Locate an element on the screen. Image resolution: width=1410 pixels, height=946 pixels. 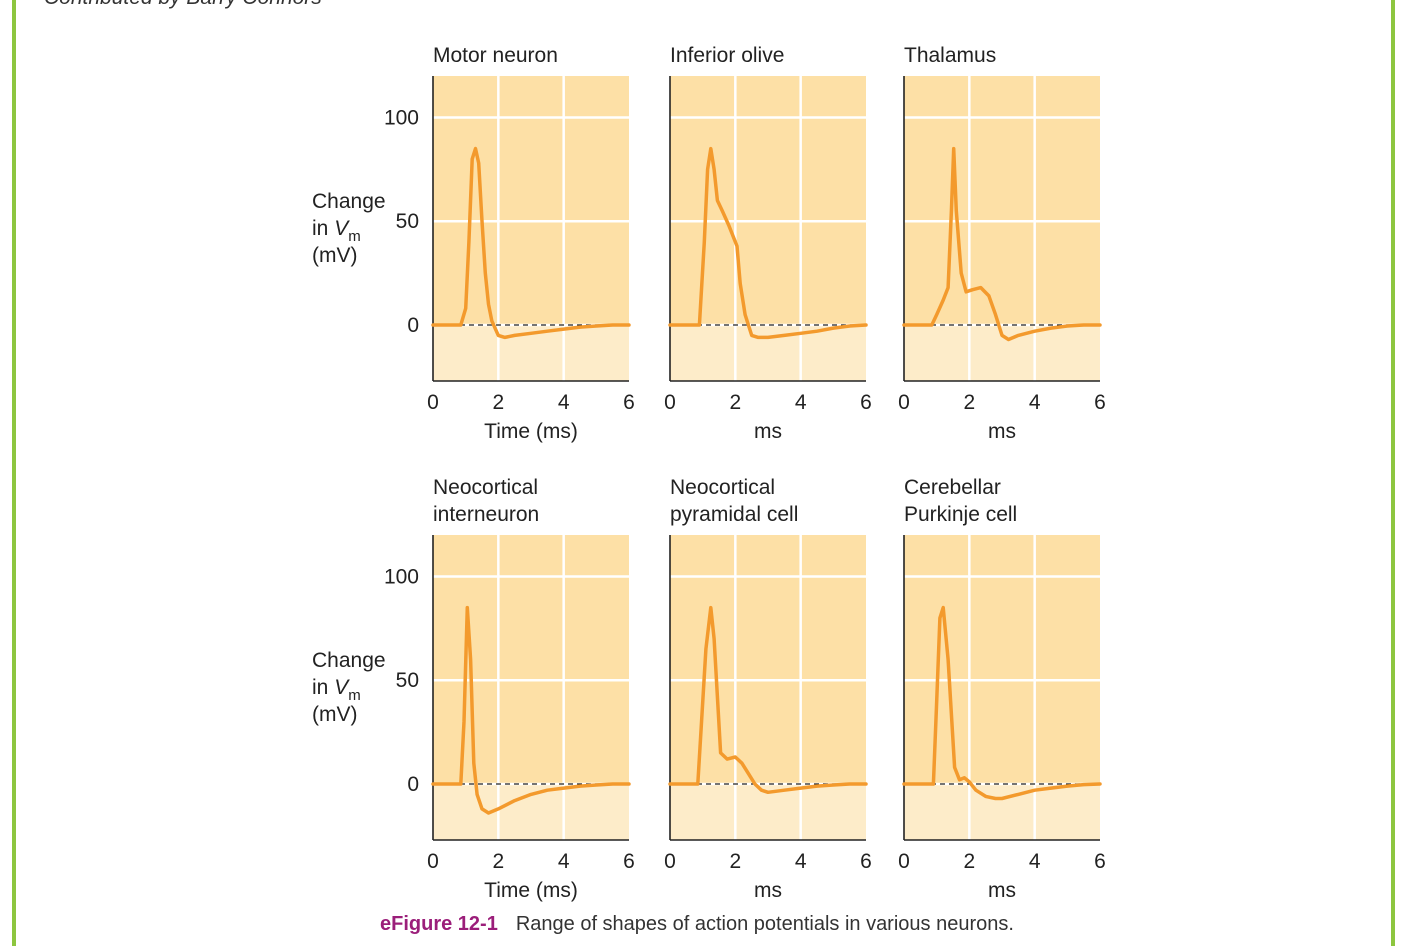
panel-title: Thalamus is located at coordinates (950, 55).